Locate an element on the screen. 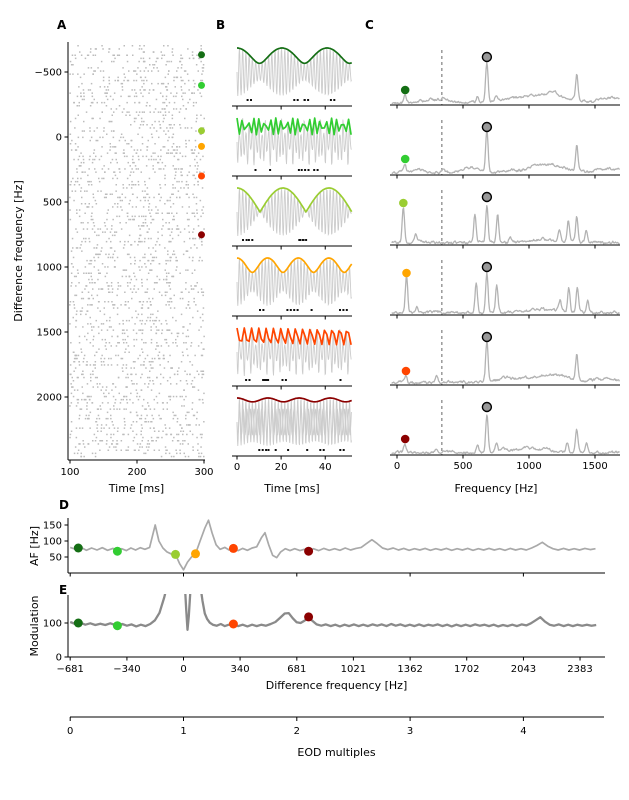 Image resolution: width=629 pixels, height=800 pixels. y-tick-label: 50 is located at coordinates (55, 558).